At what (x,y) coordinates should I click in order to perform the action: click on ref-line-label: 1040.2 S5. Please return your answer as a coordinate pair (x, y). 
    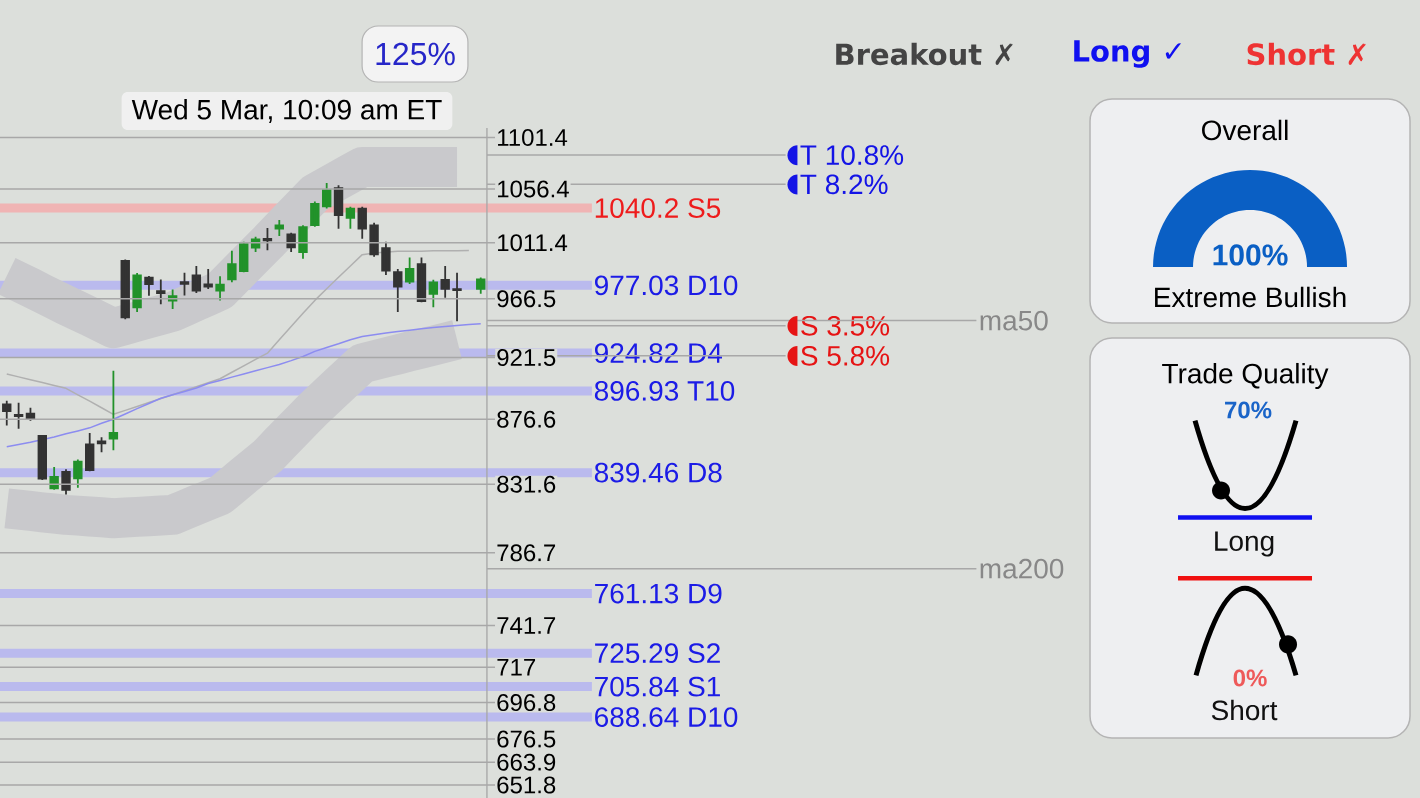
    Looking at the image, I should click on (658, 208).